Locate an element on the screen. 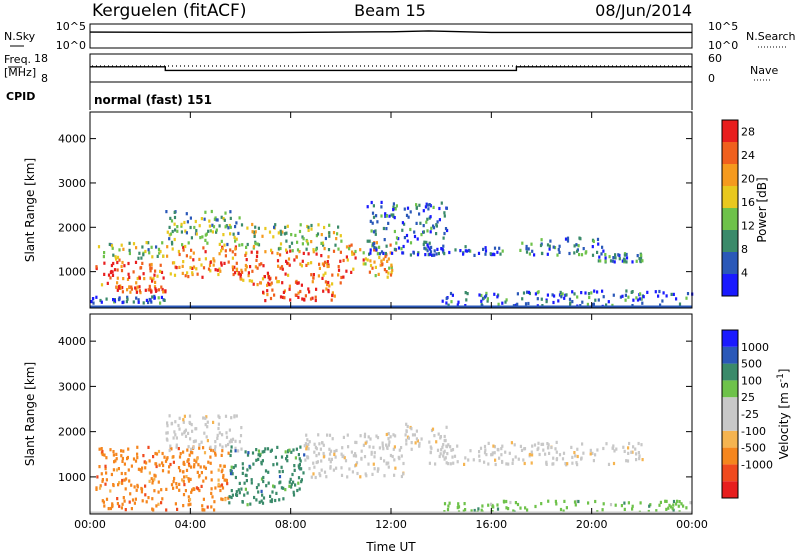 The image size is (800, 554). power-colorbar: 4 8 12 16 20 24 28 is located at coordinates (738, 208).